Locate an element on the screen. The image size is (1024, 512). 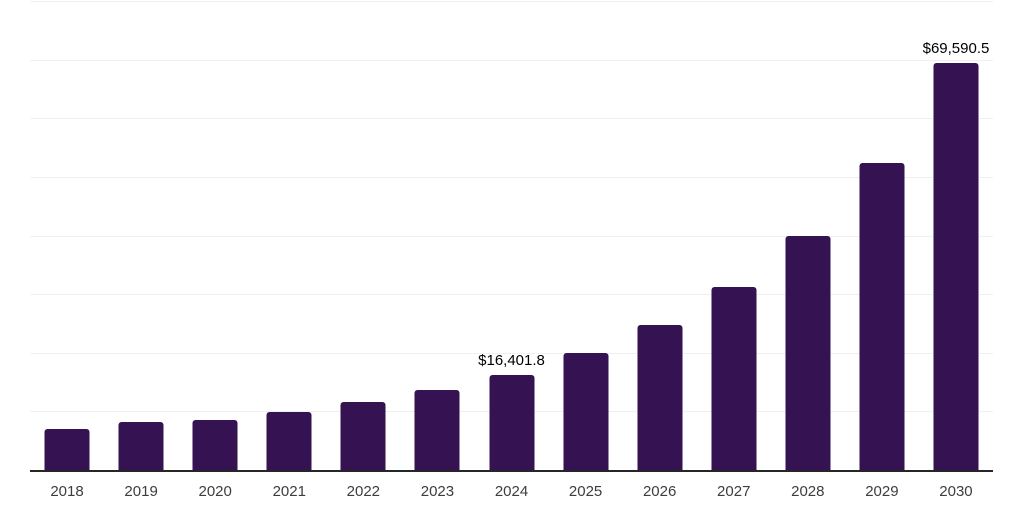
bar-band-2021 is located at coordinates (289, 236).